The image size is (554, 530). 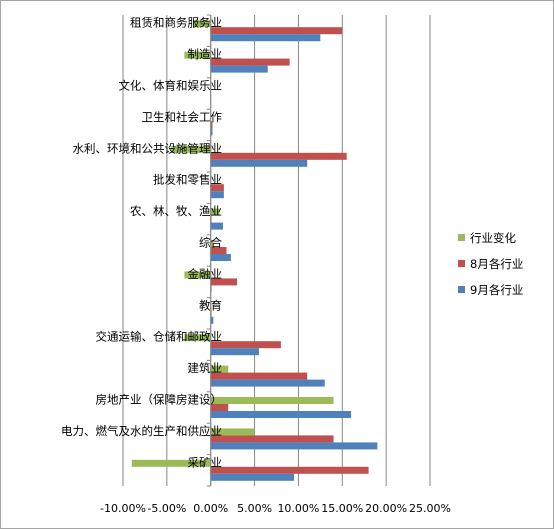 What do you see at coordinates (171, 86) in the screenshot?
I see `category-label: 文化、体育和娱乐业` at bounding box center [171, 86].